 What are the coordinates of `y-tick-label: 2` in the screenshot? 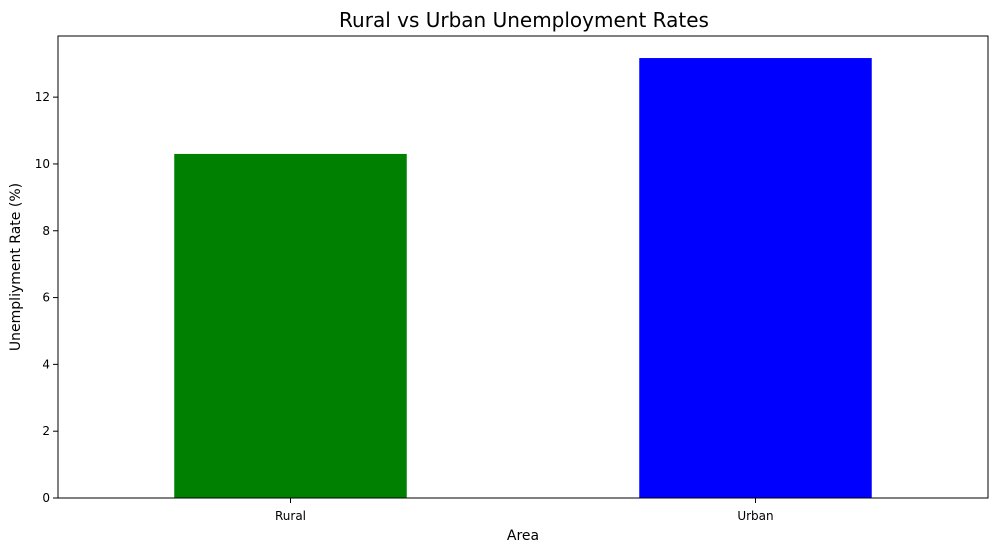 It's located at (46, 431).